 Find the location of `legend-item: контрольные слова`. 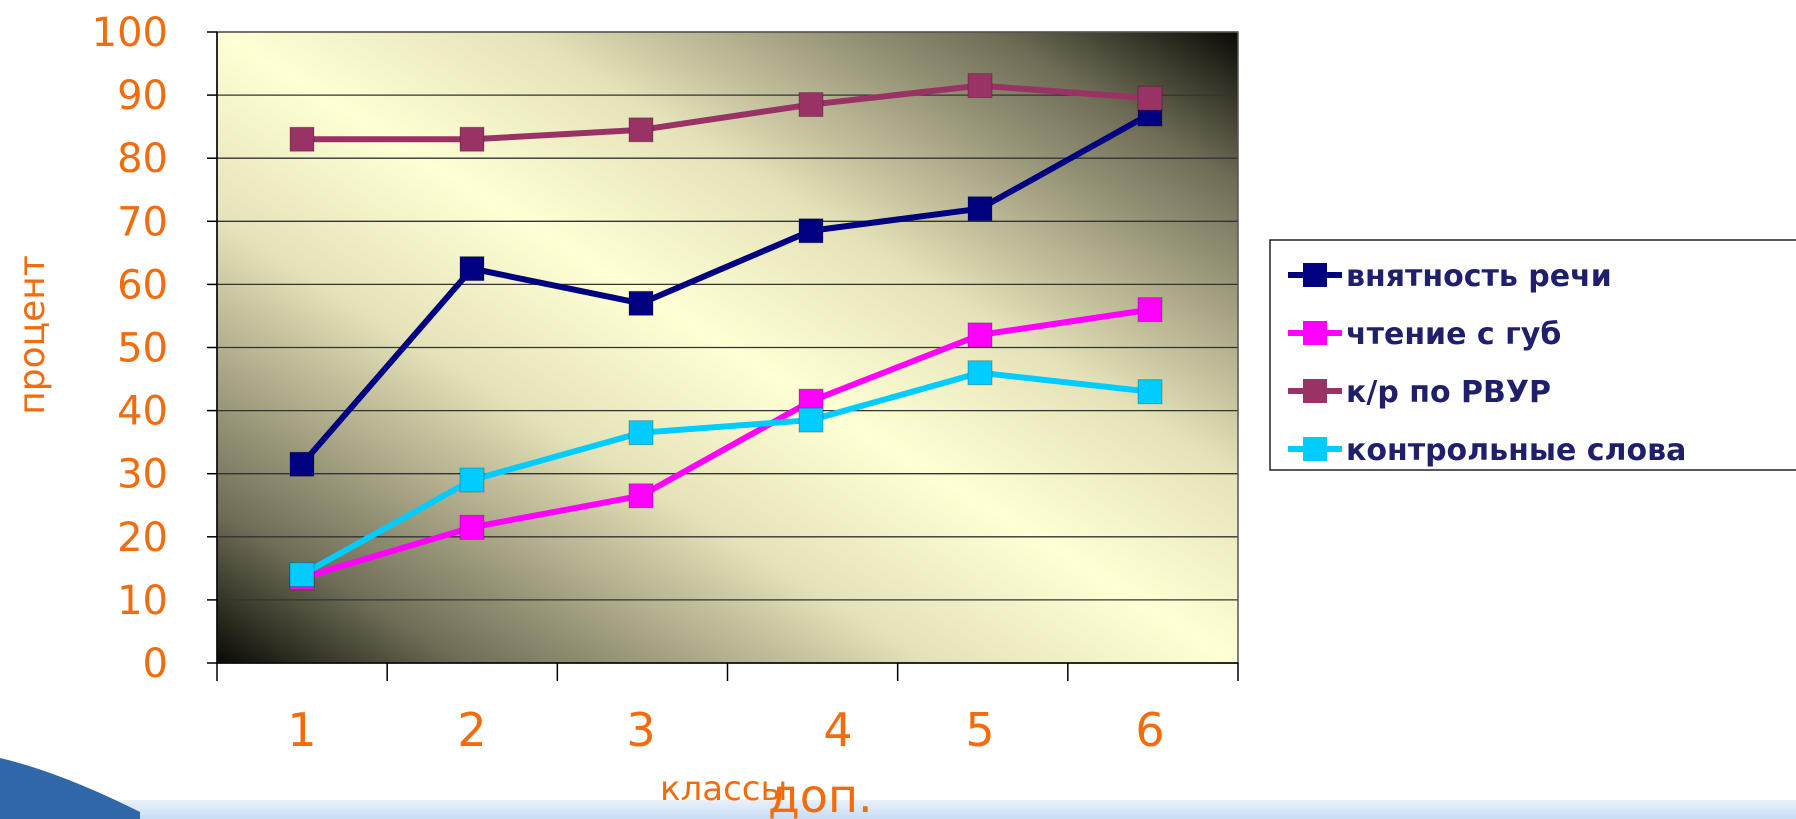

legend-item: контрольные слова is located at coordinates (1487, 450).